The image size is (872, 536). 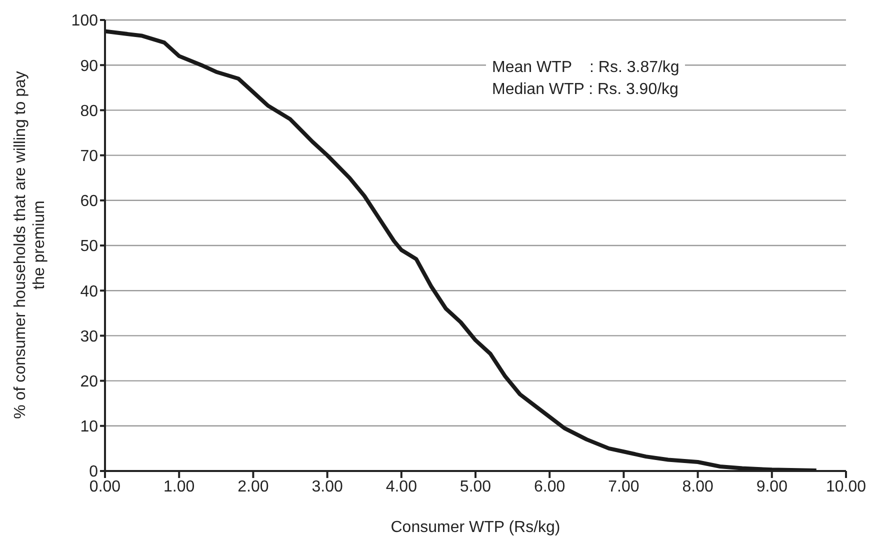 What do you see at coordinates (89, 156) in the screenshot?
I see `y-tick-label: 70` at bounding box center [89, 156].